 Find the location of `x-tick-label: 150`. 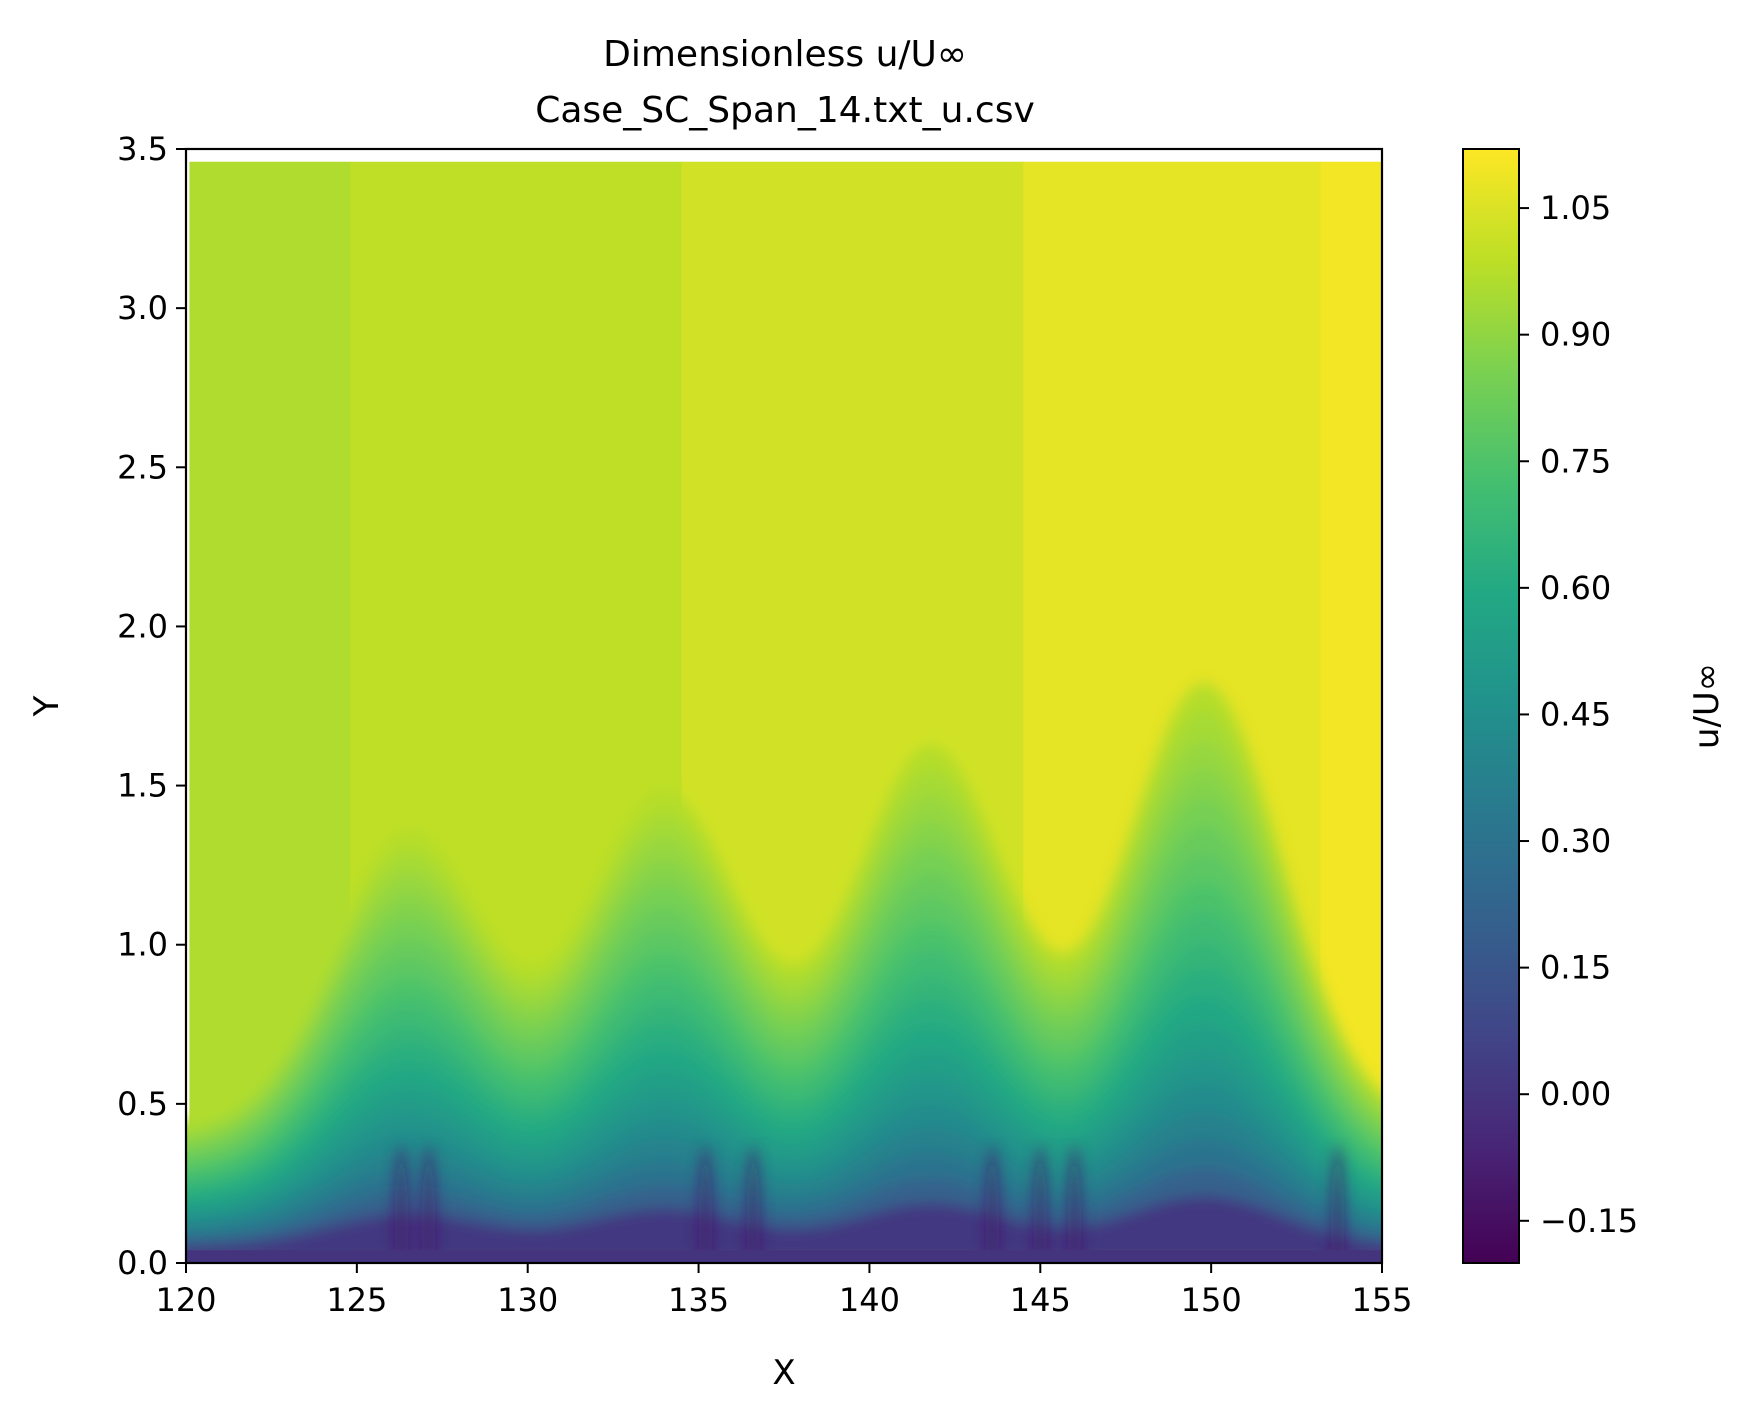

x-tick-label: 150 is located at coordinates (1211, 1300).